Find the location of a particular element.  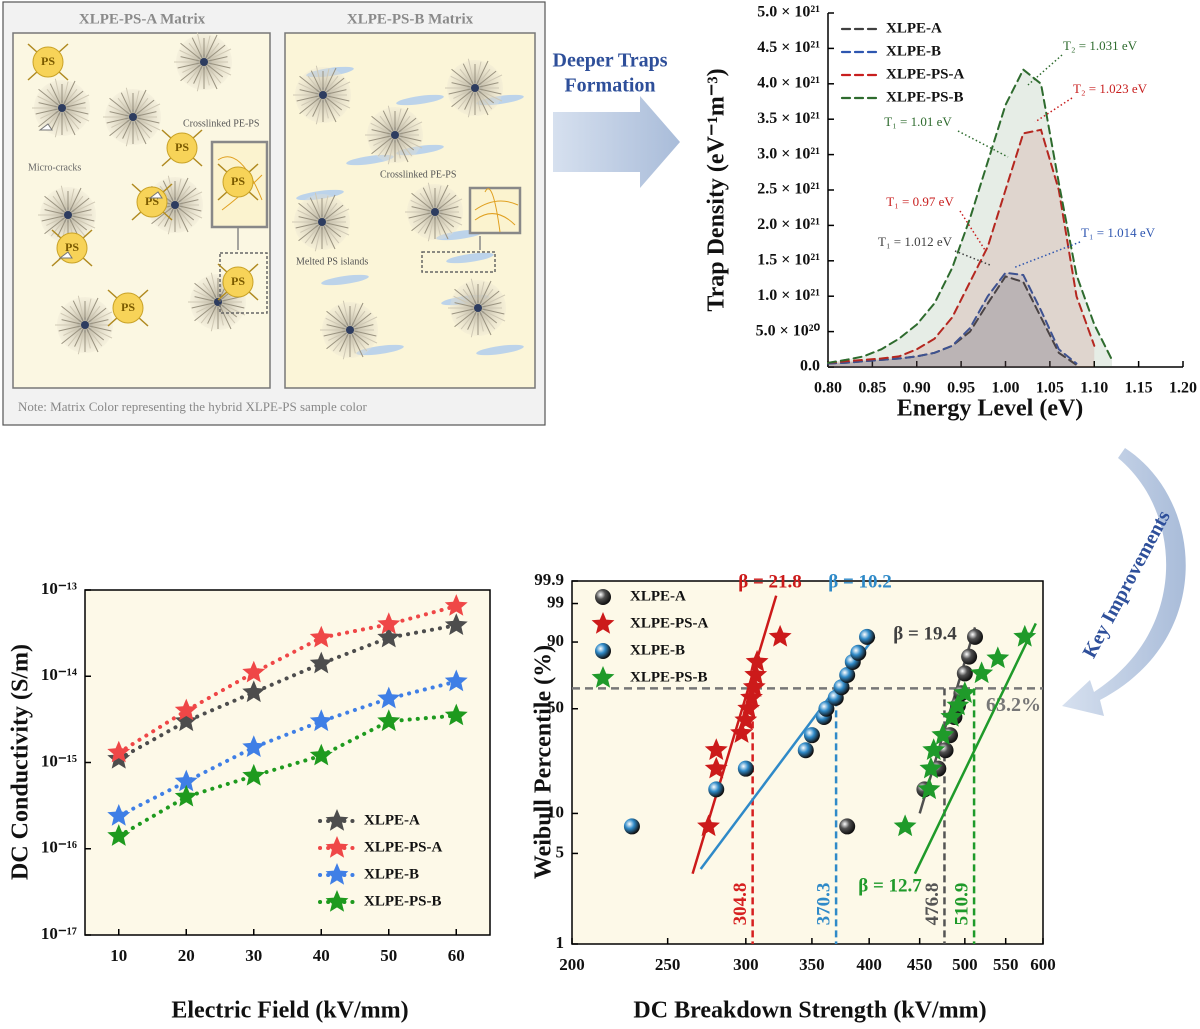

y-tick-label: 10⁻¹⁵ is located at coordinates (59, 760).